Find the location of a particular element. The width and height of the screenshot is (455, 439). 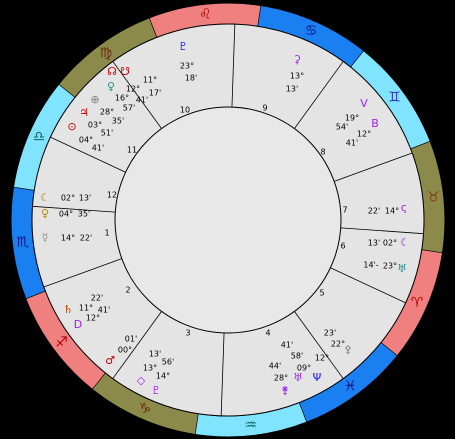

point-glyph: V is located at coordinates (364, 103).